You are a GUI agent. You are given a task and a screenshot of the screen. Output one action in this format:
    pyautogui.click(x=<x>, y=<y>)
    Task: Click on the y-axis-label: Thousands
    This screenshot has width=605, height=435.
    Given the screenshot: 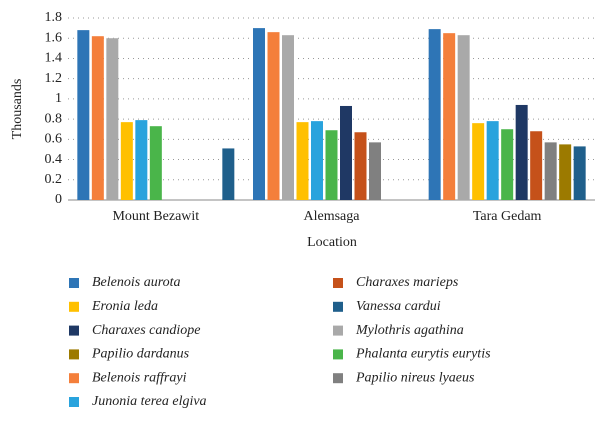 What is the action you would take?
    pyautogui.click(x=17, y=109)
    